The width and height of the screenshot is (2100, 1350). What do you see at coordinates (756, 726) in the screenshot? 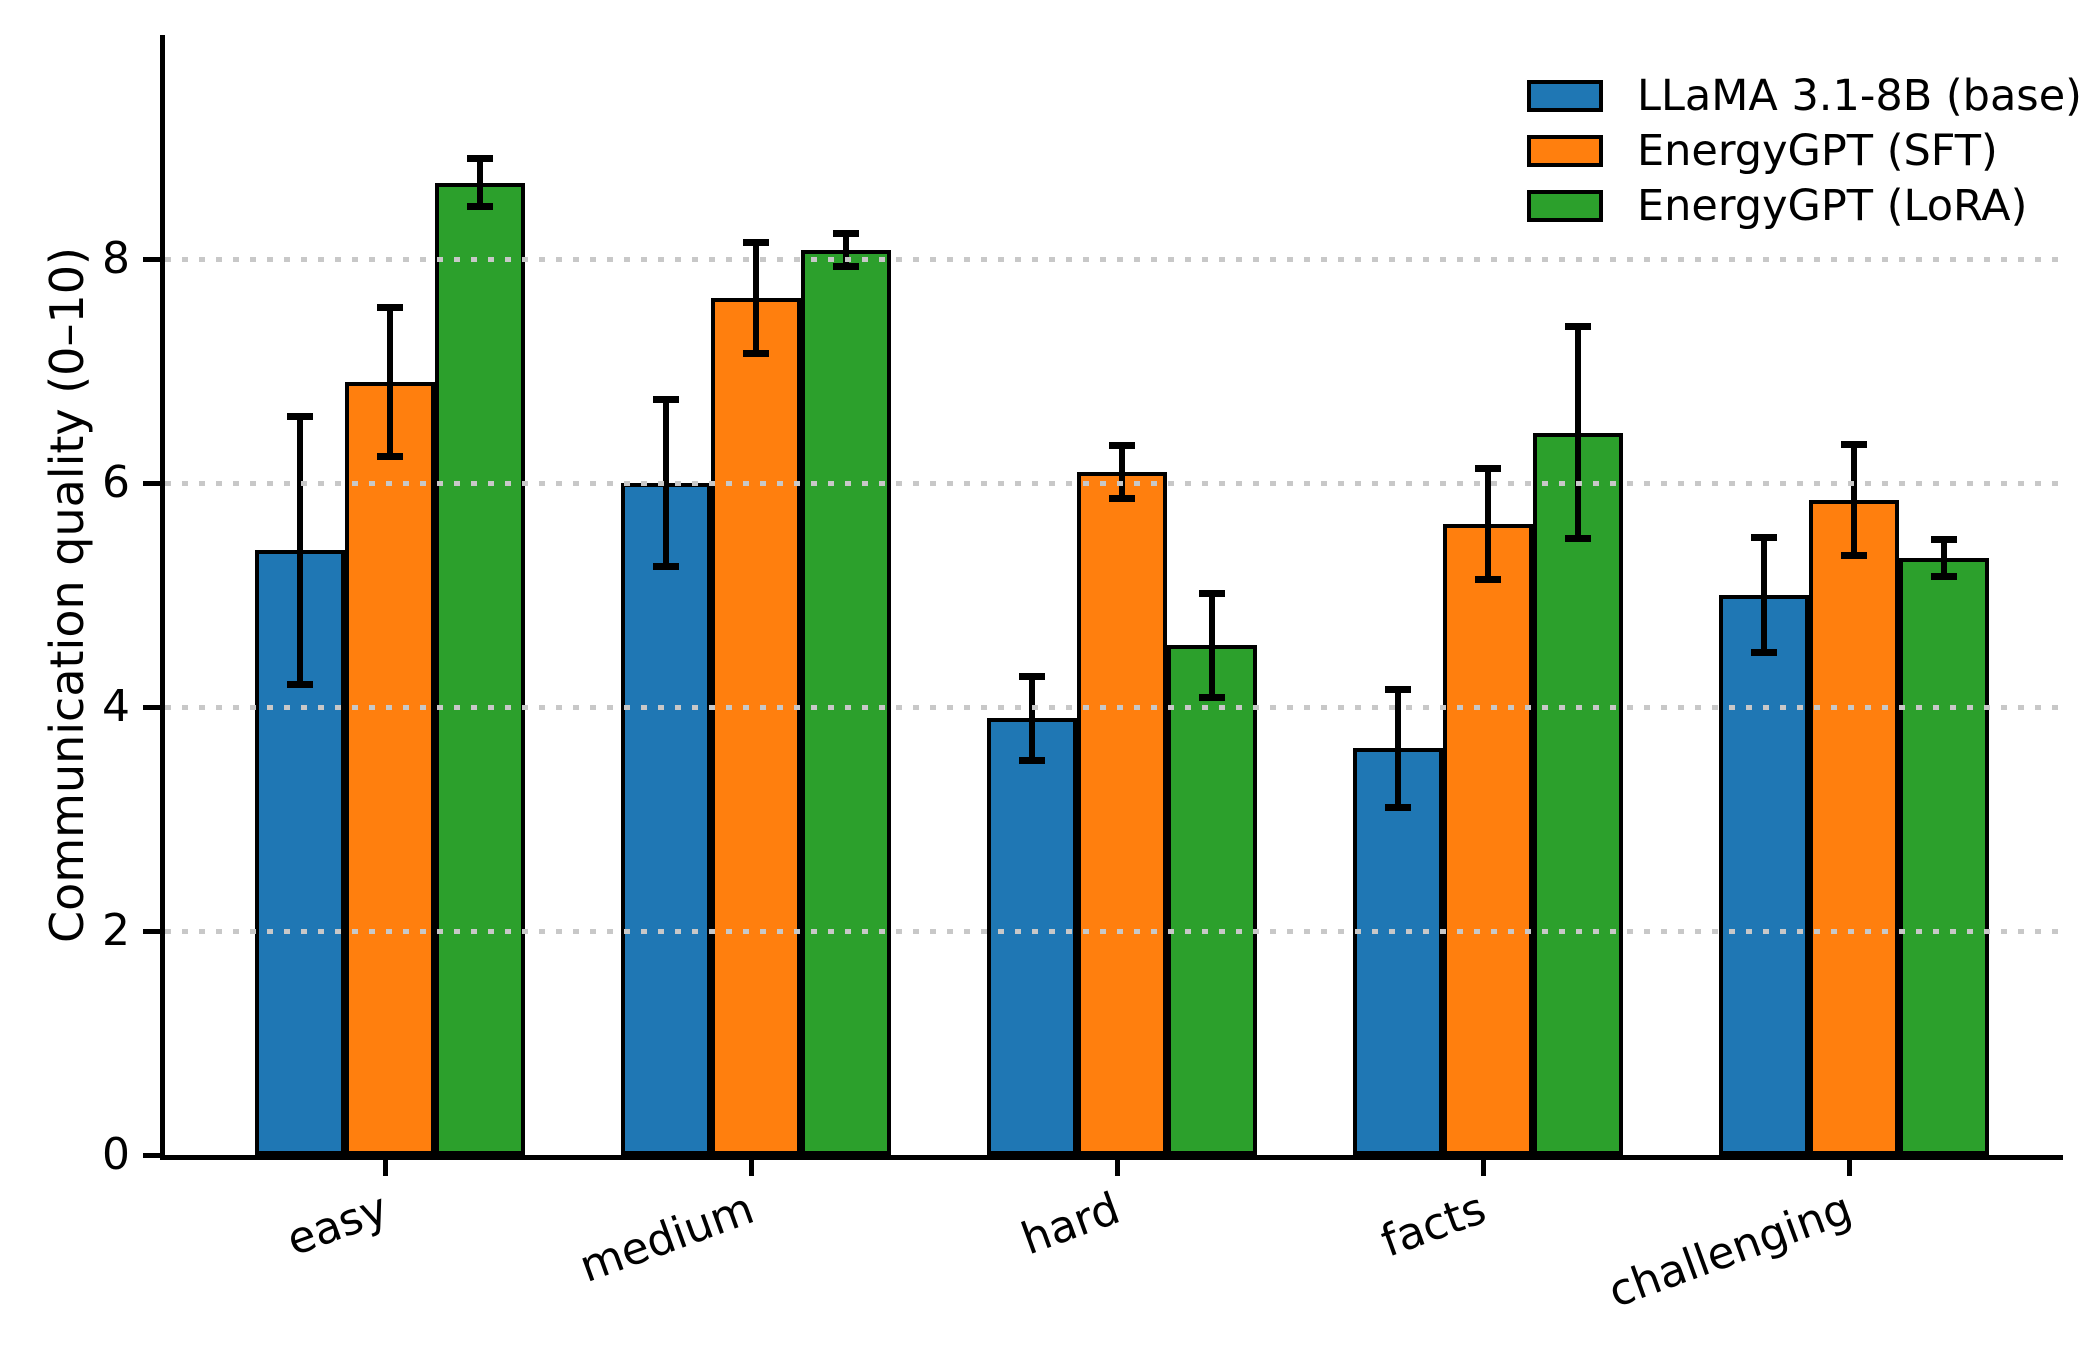
I see `bar-medium-series1` at bounding box center [756, 726].